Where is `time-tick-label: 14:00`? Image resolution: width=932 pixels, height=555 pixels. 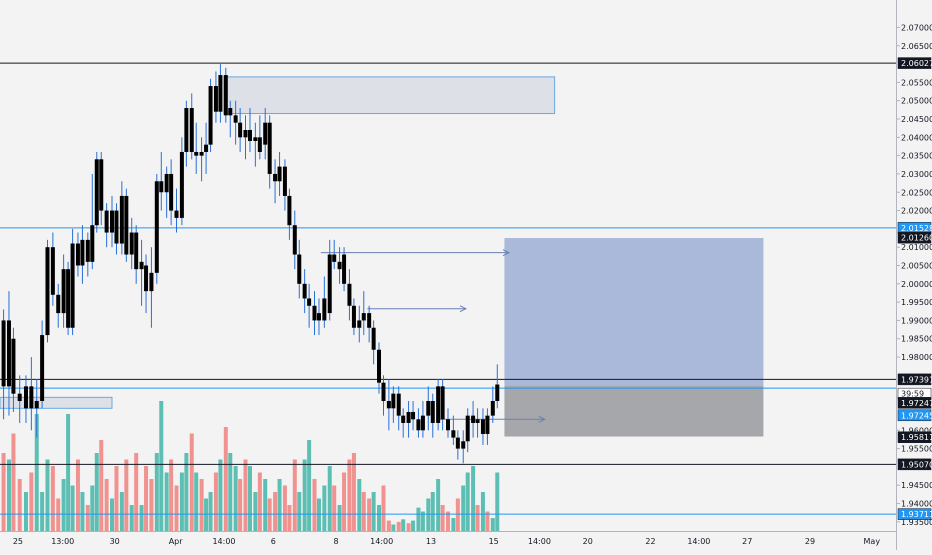
time-tick-label: 14:00 is located at coordinates (539, 541).